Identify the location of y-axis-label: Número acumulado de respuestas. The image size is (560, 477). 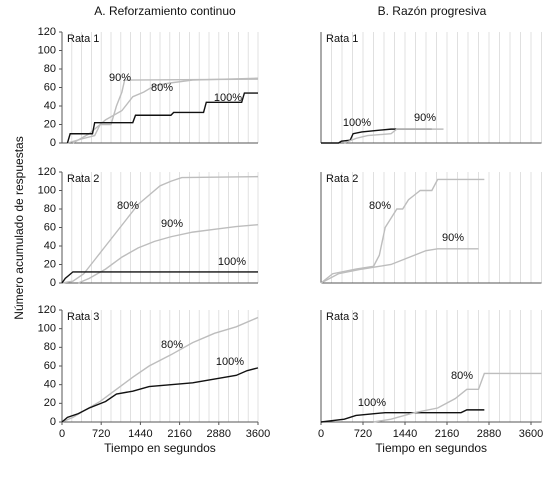
(19, 227).